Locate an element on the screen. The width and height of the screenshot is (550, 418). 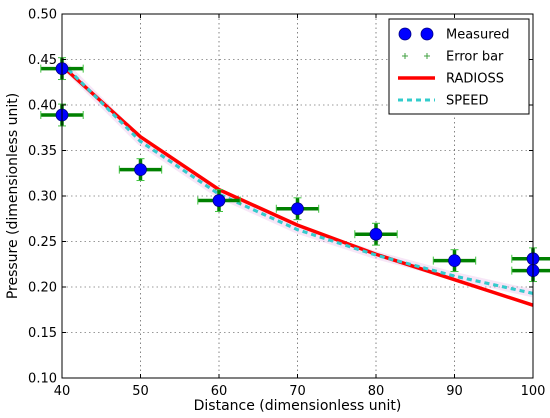
y-tick-label: 0.10 is located at coordinates (42, 379).